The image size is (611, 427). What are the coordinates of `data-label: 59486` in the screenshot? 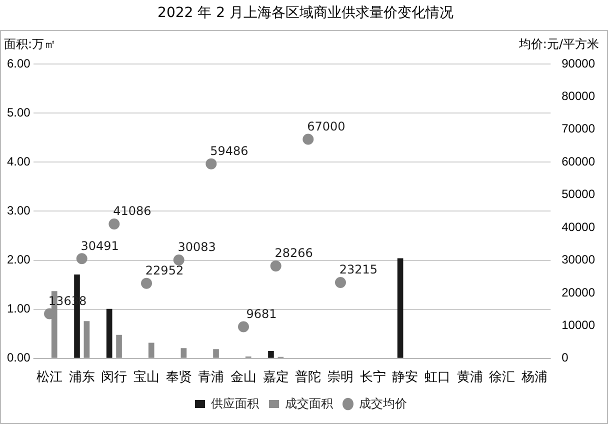 It's located at (229, 151).